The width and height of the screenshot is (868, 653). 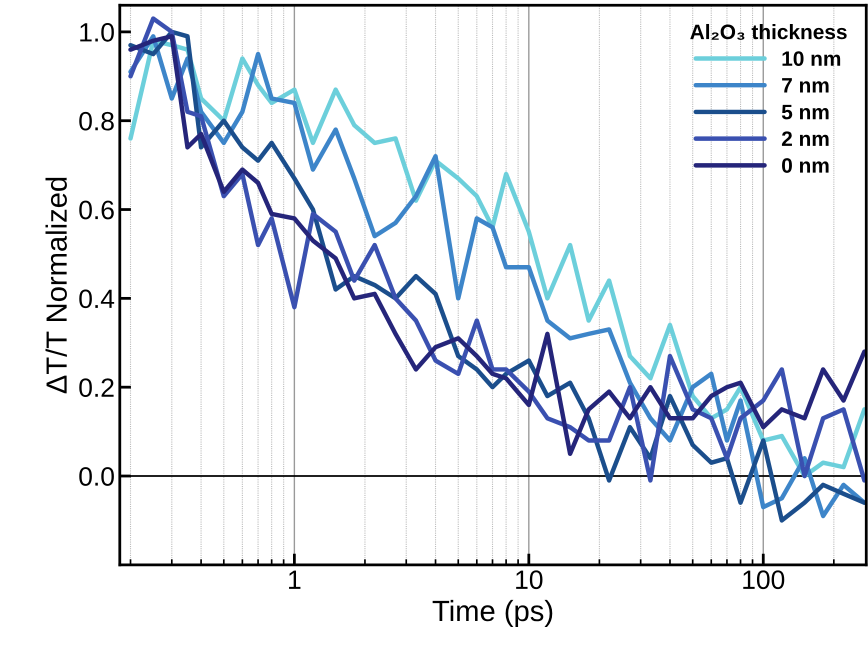 What do you see at coordinates (96, 388) in the screenshot?
I see `y-tick-label: 0.2` at bounding box center [96, 388].